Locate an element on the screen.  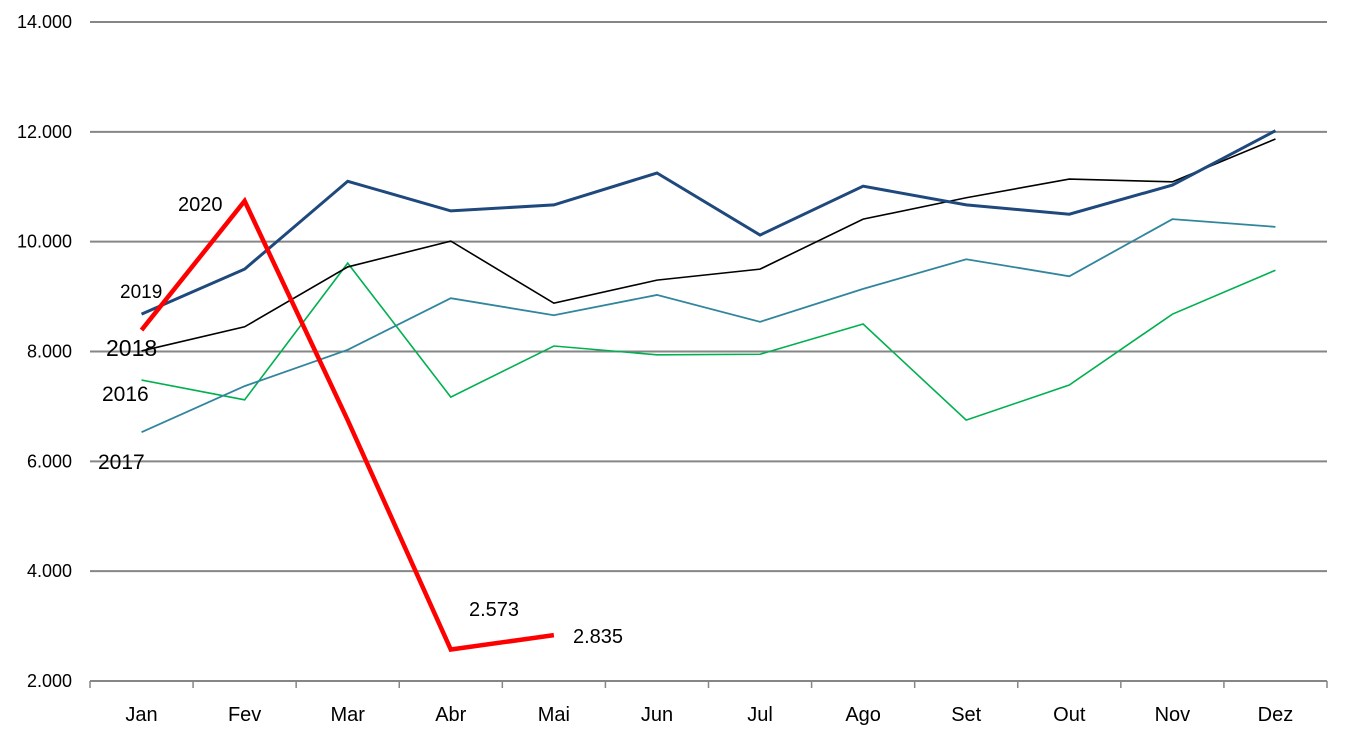
y-tick-label: 10.000 is located at coordinates (44, 242).